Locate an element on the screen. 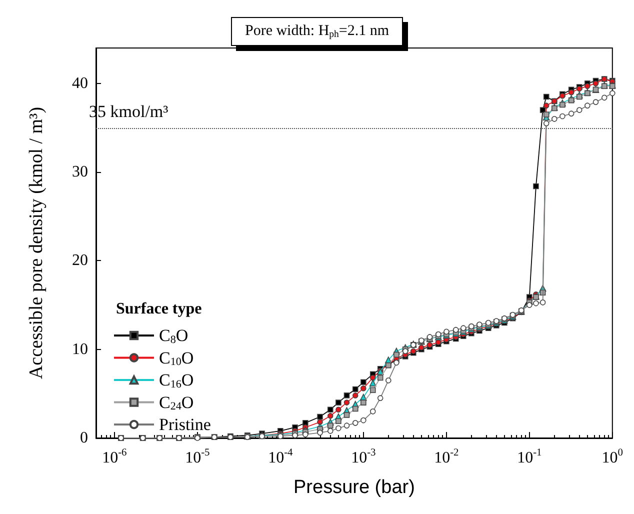 Image resolution: width=634 pixels, height=514 pixels. legend-label: Pristine is located at coordinates (185, 424).